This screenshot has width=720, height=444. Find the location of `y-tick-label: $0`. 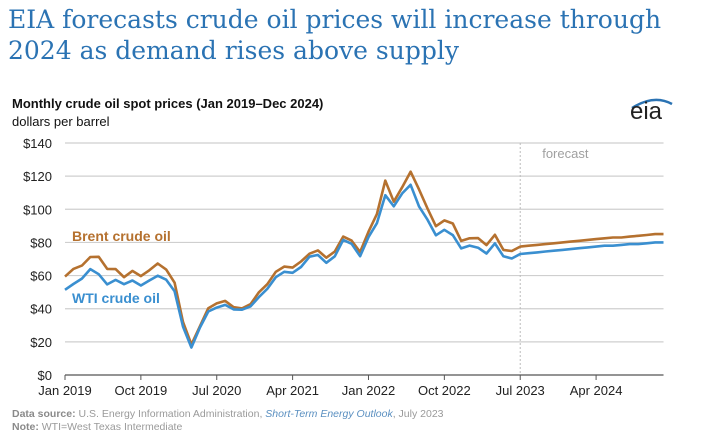

y-tick-label: $0 is located at coordinates (45, 375).